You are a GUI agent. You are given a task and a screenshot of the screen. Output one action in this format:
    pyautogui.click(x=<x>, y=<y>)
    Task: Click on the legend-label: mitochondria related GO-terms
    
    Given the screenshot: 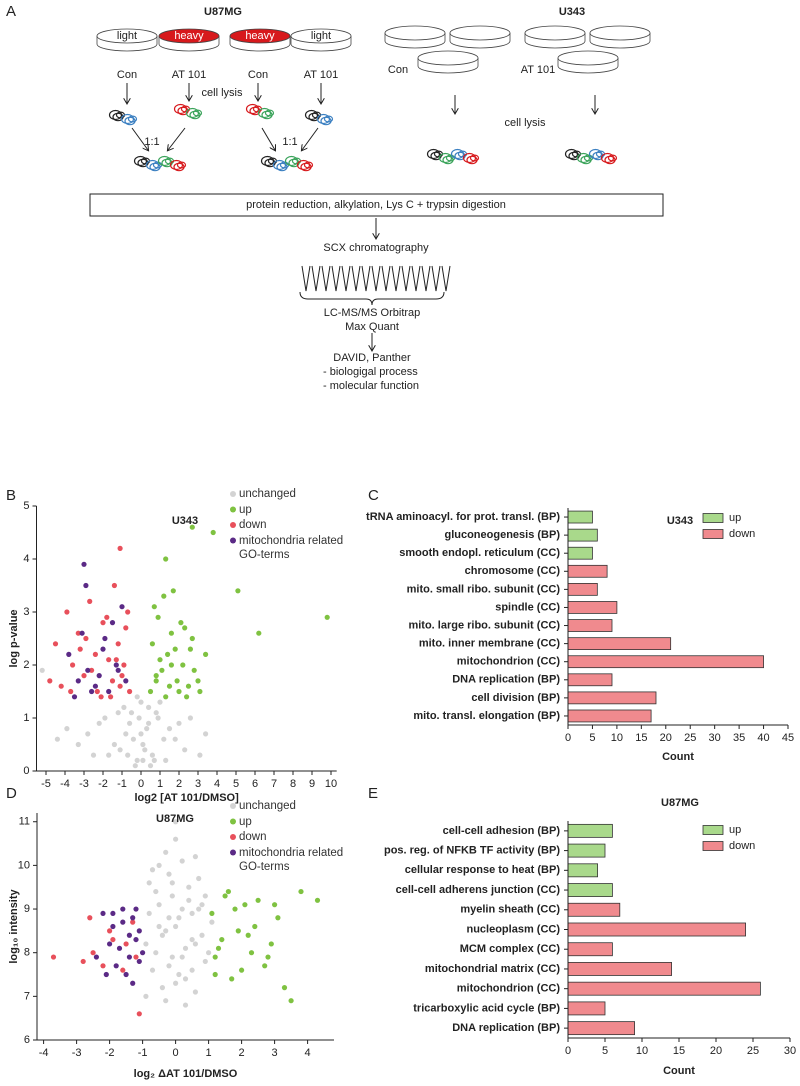 What is the action you would take?
    pyautogui.click(x=291, y=547)
    